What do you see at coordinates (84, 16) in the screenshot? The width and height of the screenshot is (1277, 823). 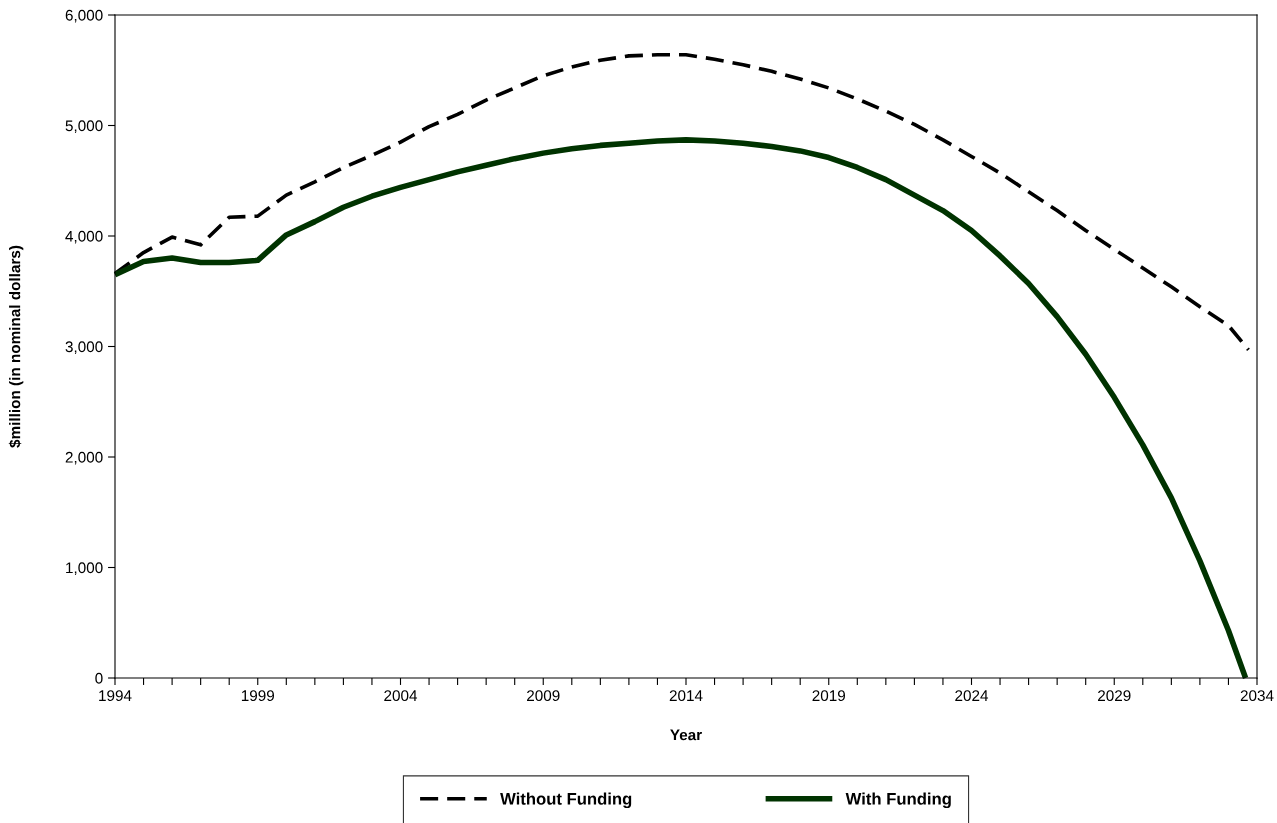 I see `y-tick-label: 6,000` at bounding box center [84, 16].